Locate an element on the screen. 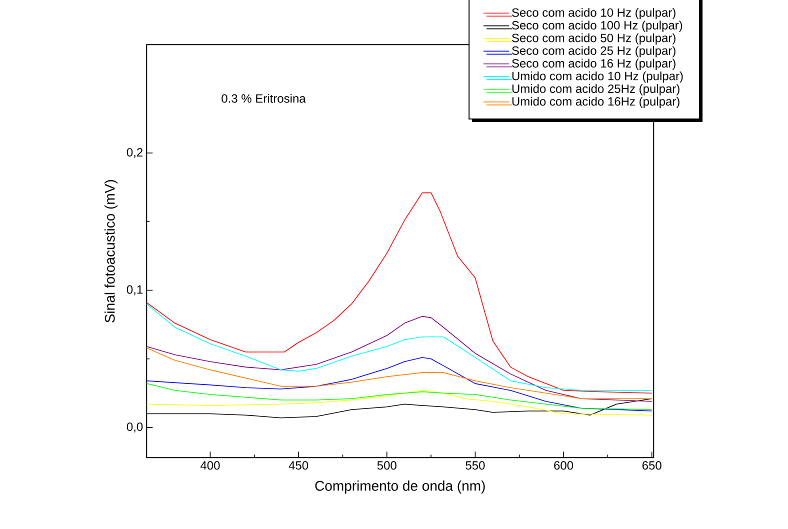 Image resolution: width=788 pixels, height=529 pixels. legend-label: Seco com acido 50 Hz (pulpar) is located at coordinates (594, 39).